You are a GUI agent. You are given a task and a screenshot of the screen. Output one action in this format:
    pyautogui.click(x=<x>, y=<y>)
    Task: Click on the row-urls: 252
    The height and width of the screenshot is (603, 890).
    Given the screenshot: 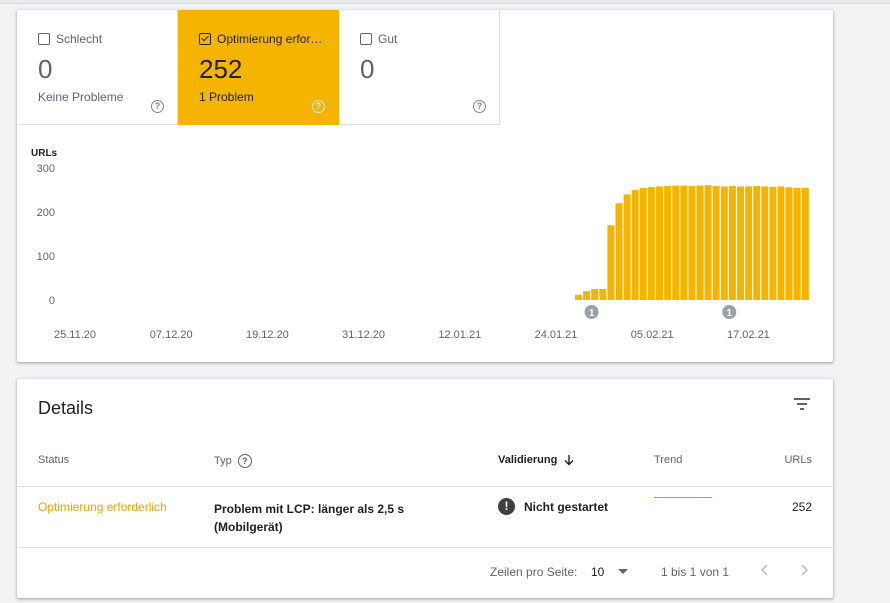 What is the action you would take?
    pyautogui.click(x=801, y=507)
    